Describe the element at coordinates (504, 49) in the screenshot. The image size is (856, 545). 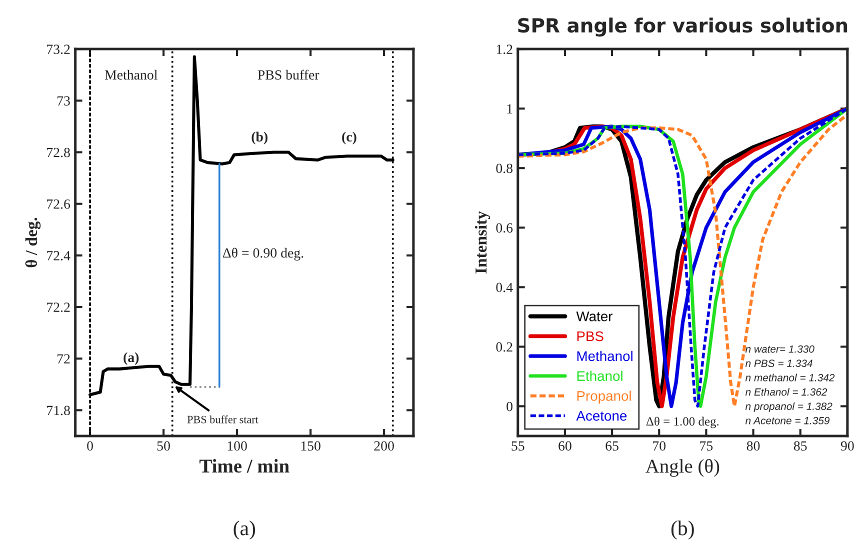
I see `y-tick-label: 1.2` at that location.